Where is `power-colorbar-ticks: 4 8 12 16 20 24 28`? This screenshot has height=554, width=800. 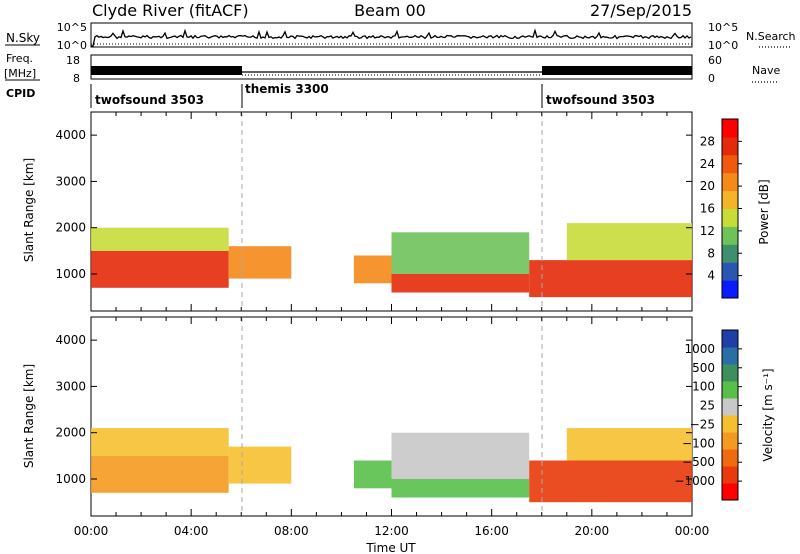
power-colorbar-ticks: 4 8 12 16 20 24 28 is located at coordinates (721, 208).